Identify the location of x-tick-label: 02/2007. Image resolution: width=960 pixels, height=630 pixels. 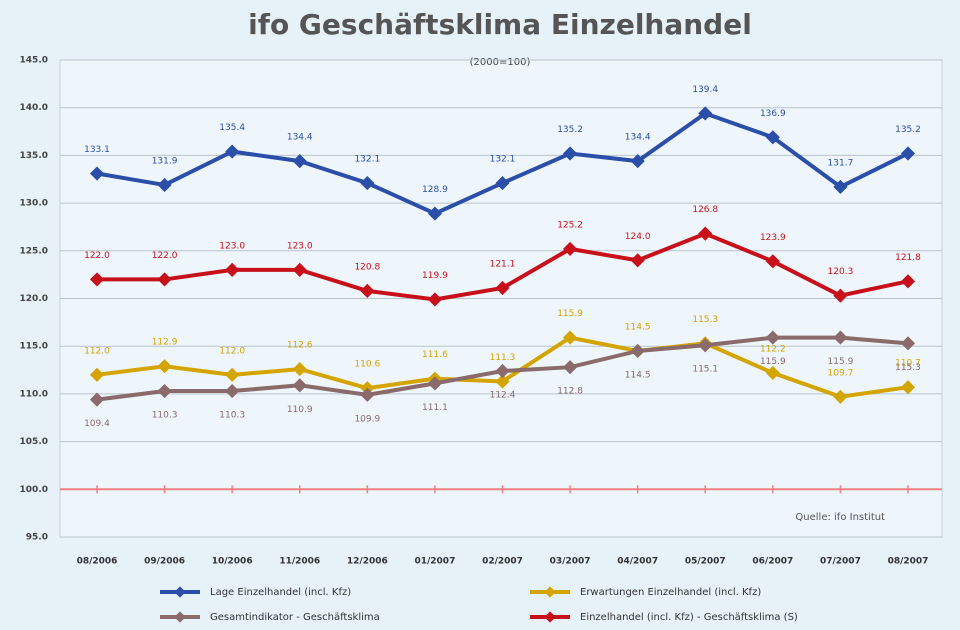
(502, 562).